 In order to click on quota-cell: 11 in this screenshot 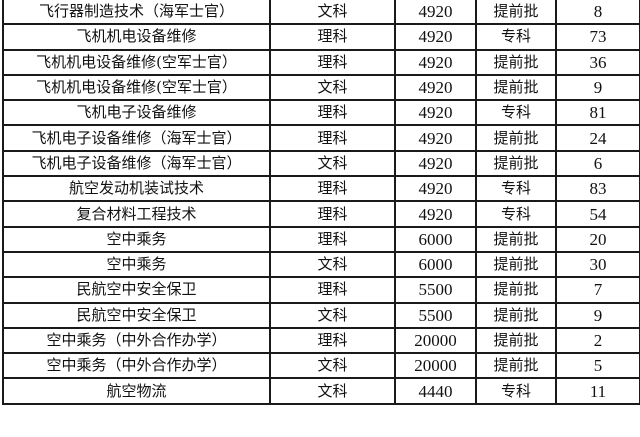, I will do `click(597, 391)`.